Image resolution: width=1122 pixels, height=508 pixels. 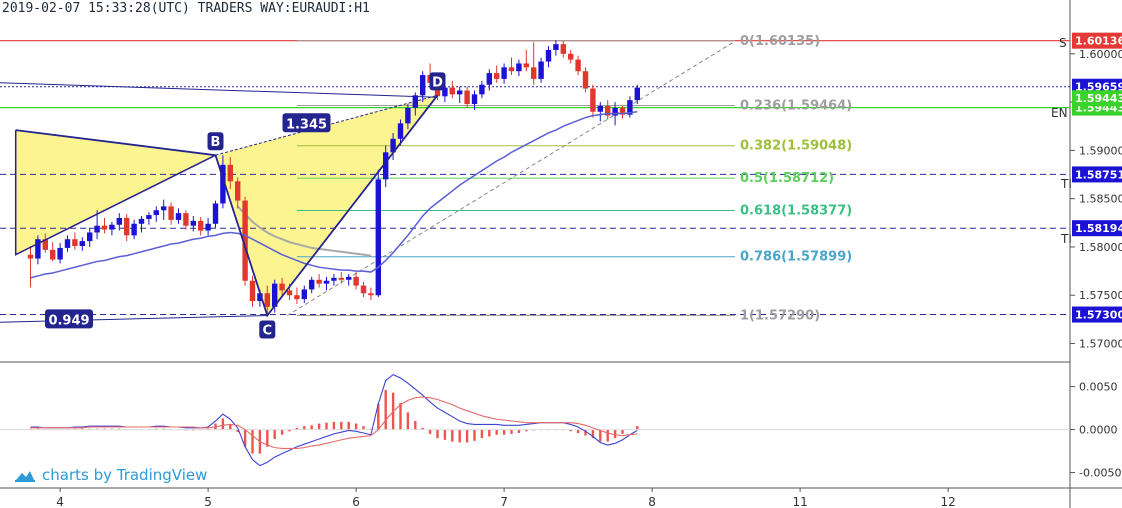 What do you see at coordinates (115, 192) in the screenshot?
I see `pattern-xab-fill` at bounding box center [115, 192].